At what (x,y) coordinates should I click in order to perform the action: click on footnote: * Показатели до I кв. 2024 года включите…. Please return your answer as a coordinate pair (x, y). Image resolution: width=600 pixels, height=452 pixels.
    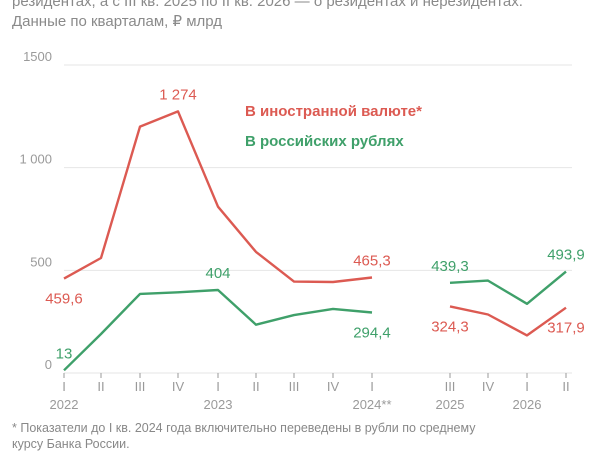
    Looking at the image, I should click on (292, 436).